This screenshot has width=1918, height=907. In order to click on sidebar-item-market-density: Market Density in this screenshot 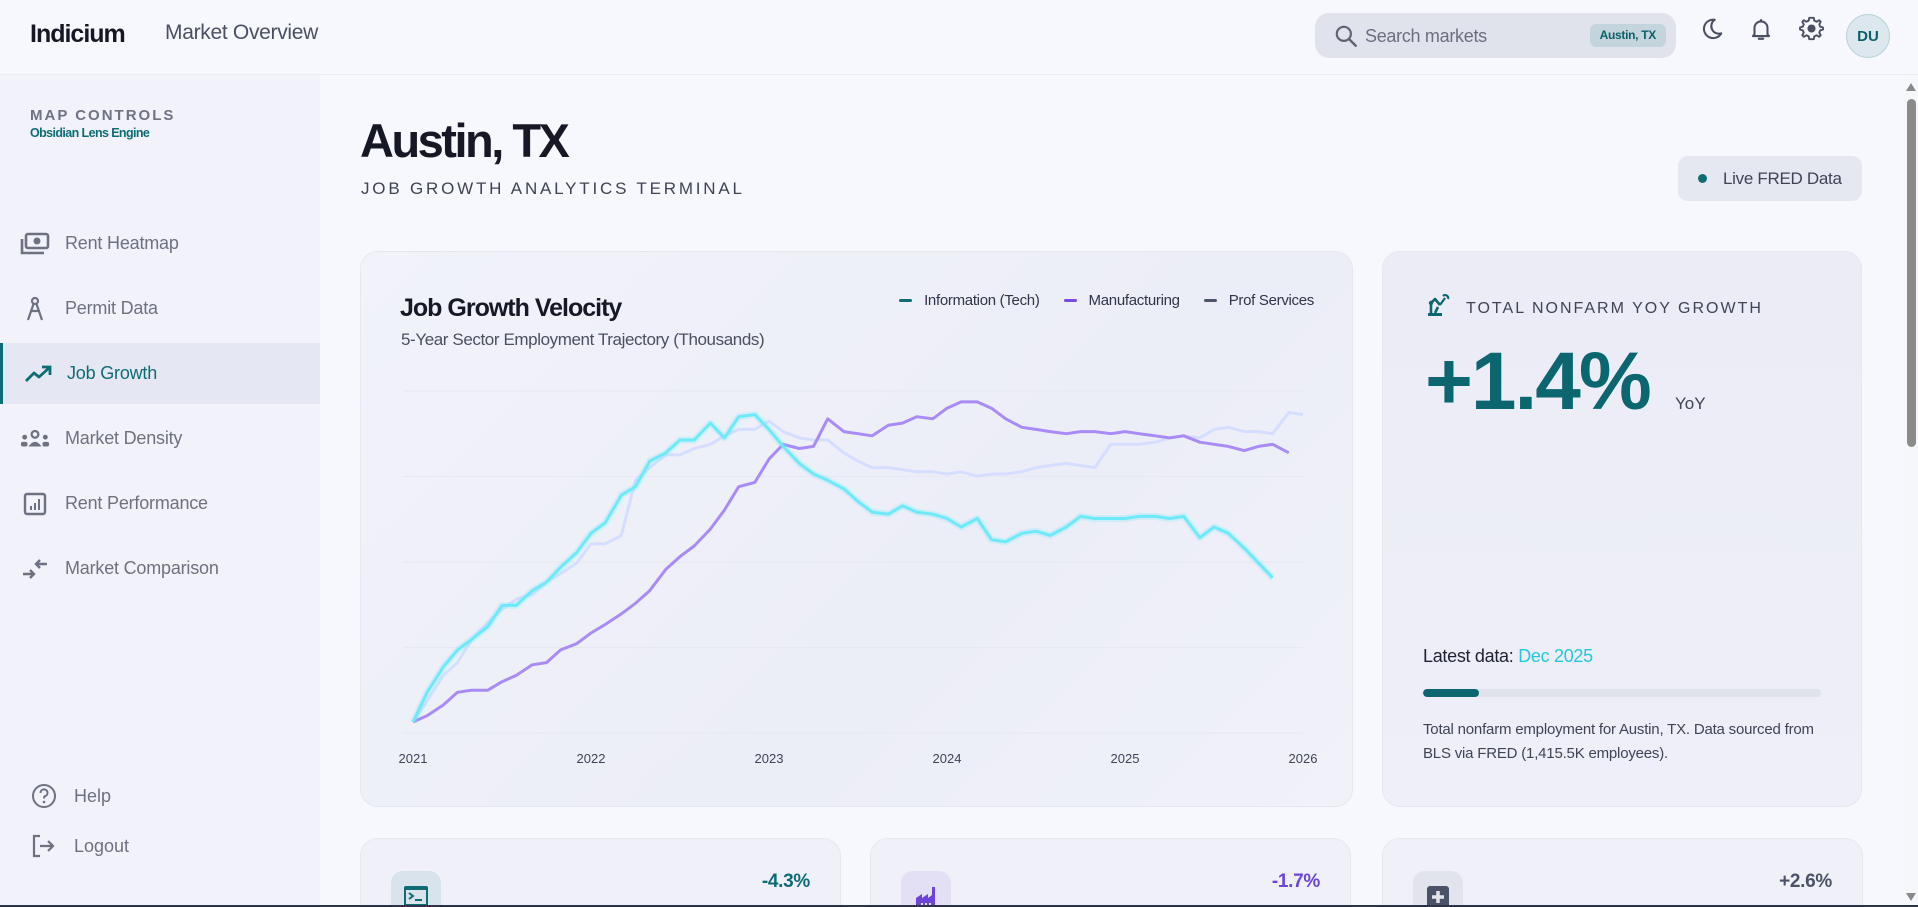, I will do `click(160, 438)`.